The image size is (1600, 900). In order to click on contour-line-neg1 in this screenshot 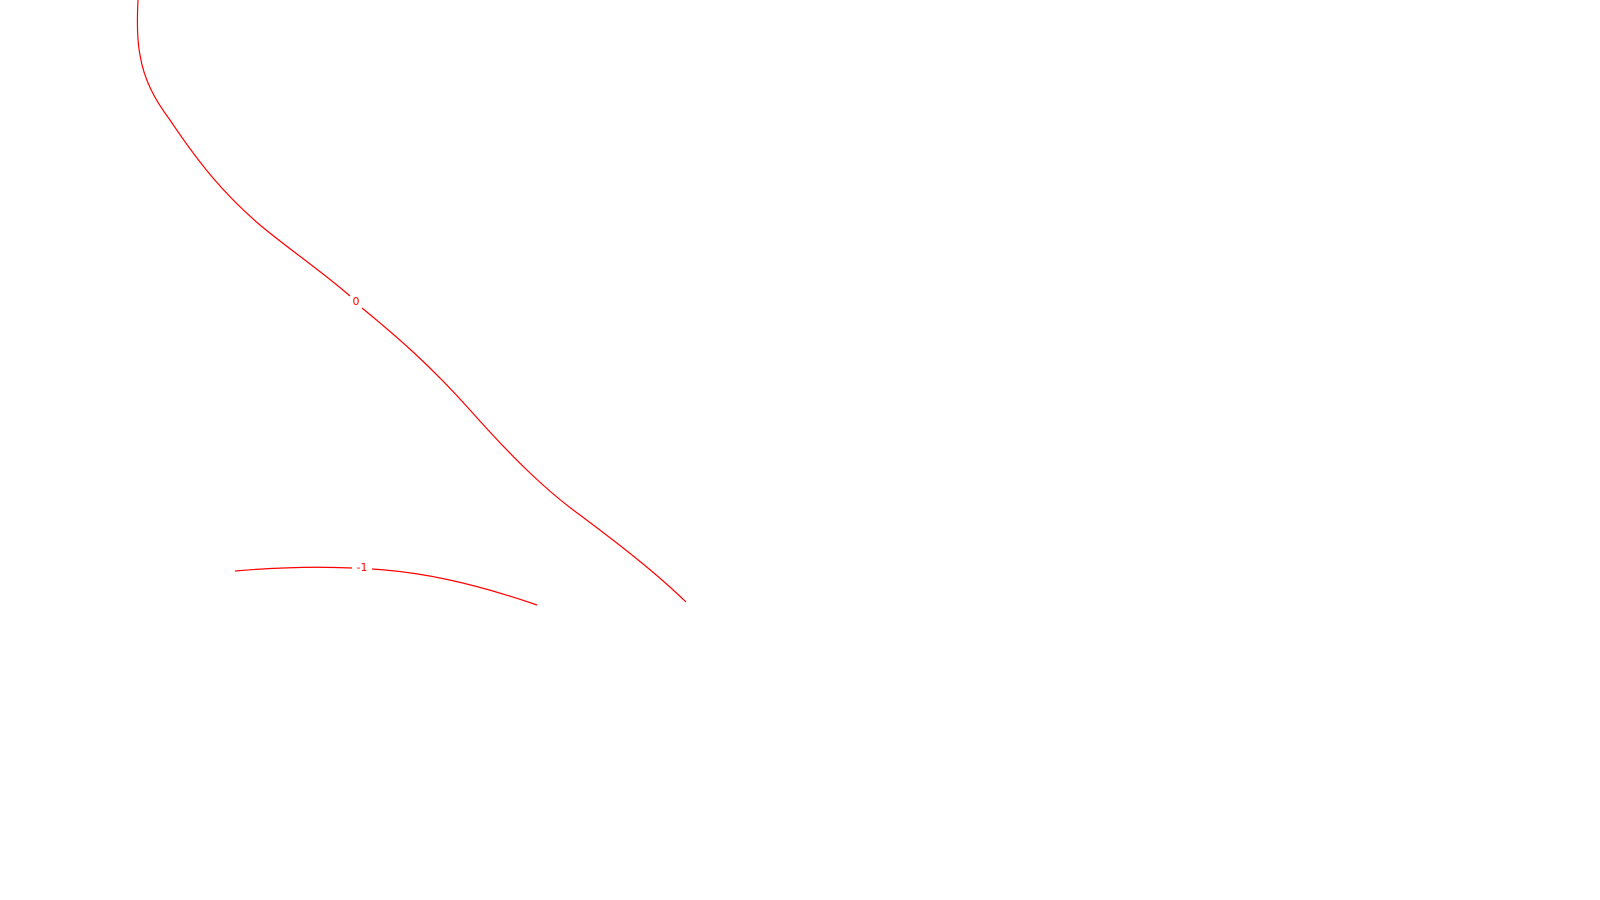, I will do `click(386, 586)`.